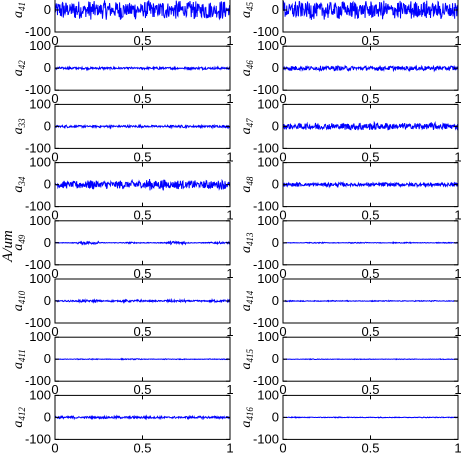 The width and height of the screenshot is (474, 474). What do you see at coordinates (370, 68) in the screenshot?
I see `series-line-a46` at bounding box center [370, 68].